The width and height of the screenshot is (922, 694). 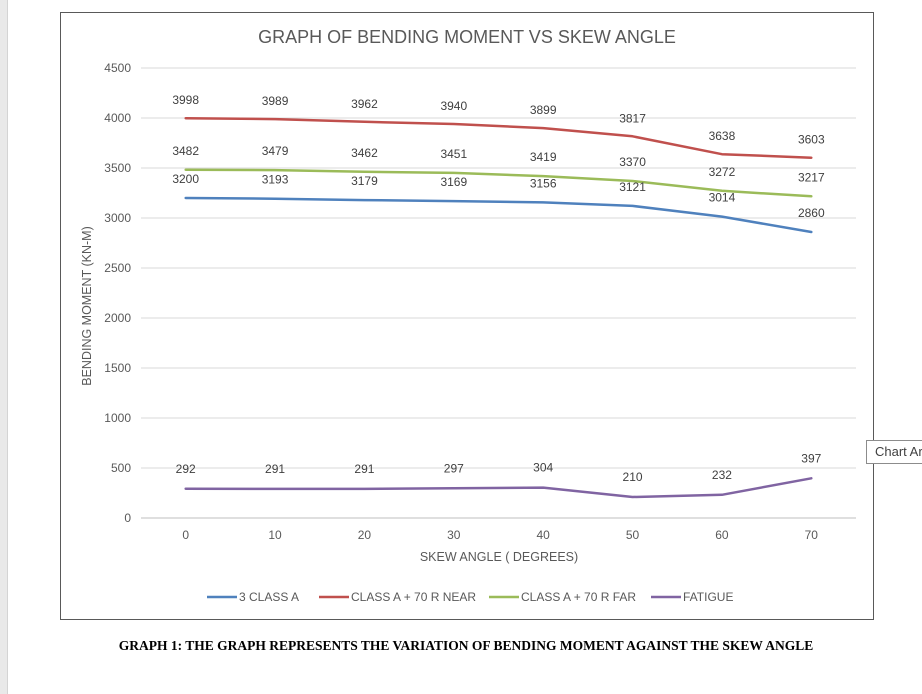 What do you see at coordinates (467, 37) in the screenshot?
I see `chart-title: GRAPH OF BENDING MOMENT VS SKEW ANGLE` at bounding box center [467, 37].